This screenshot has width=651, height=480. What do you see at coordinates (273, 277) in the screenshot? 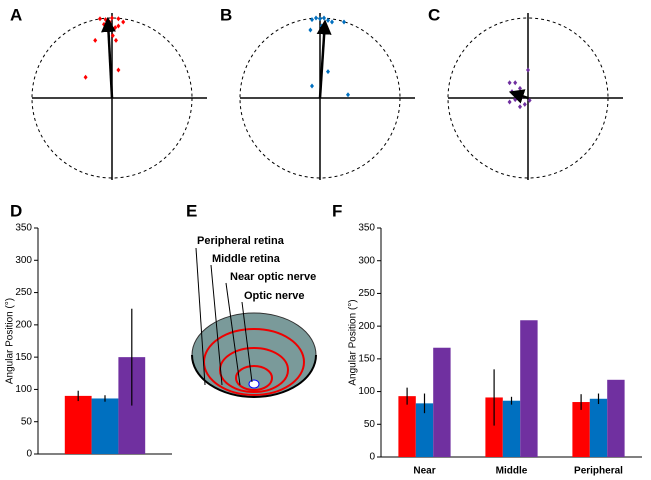
I see `diagram-label: Near optic nerve` at bounding box center [273, 277].